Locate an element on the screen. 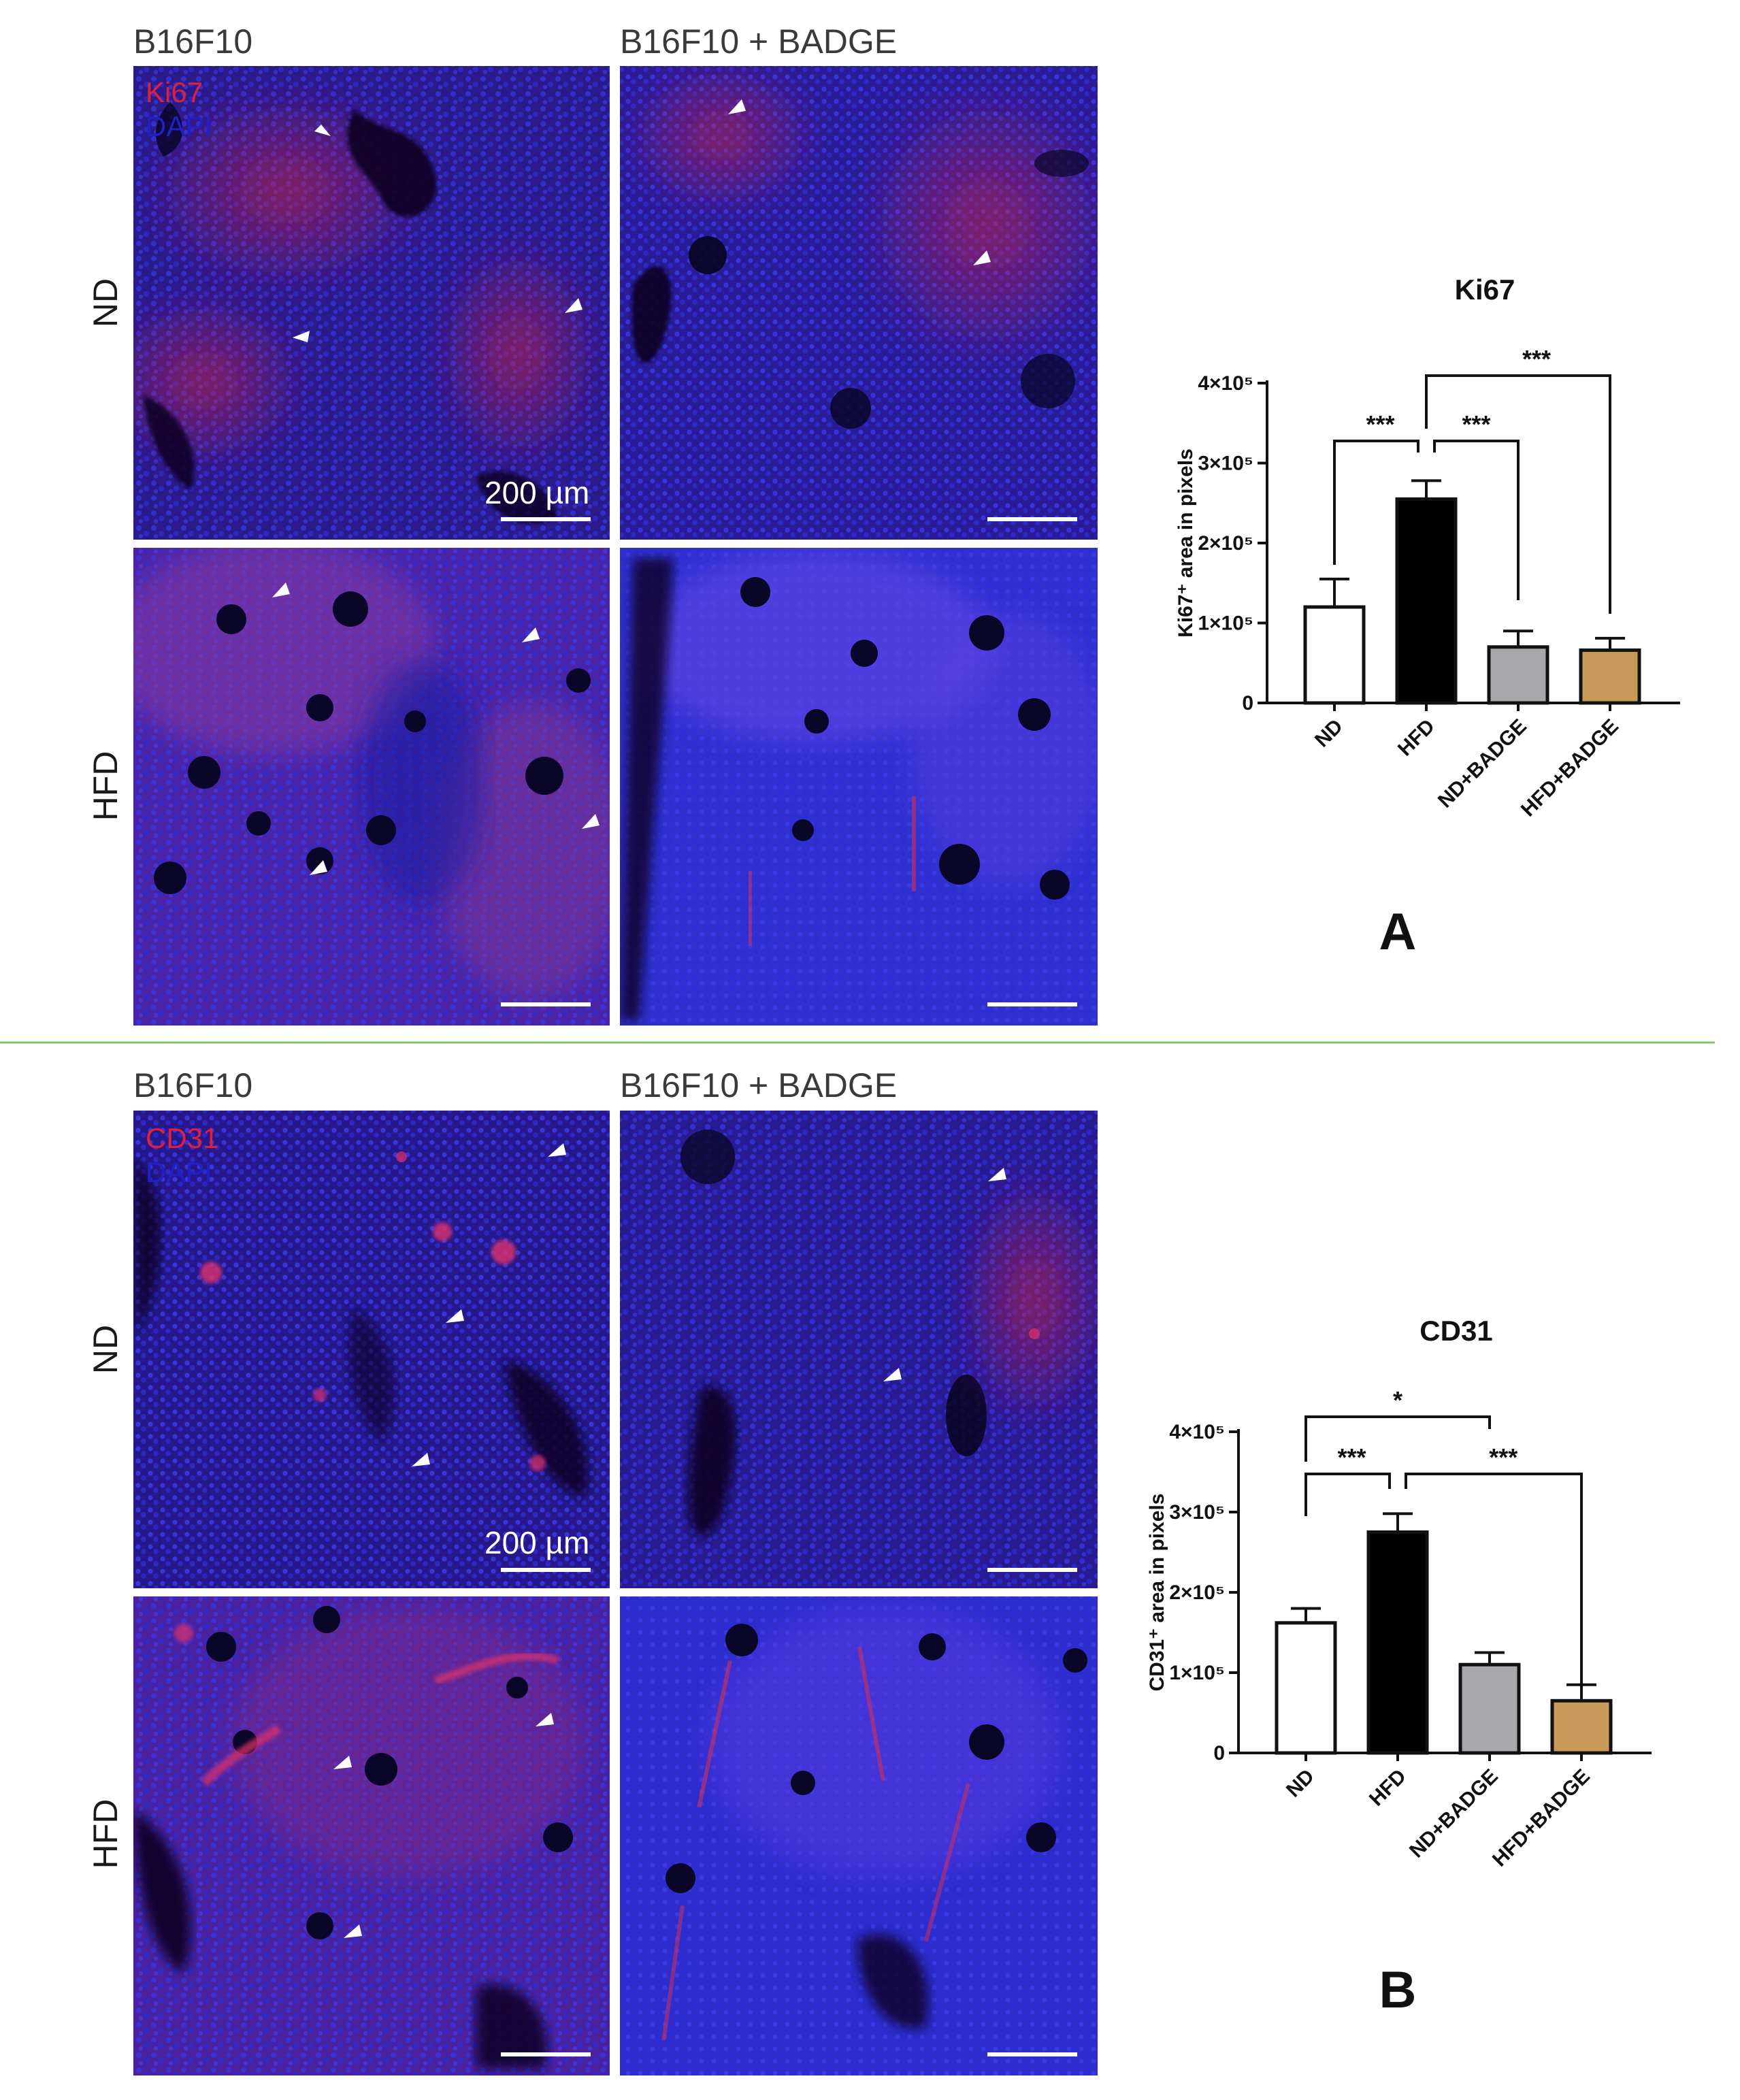  chart-title: Ki67 is located at coordinates (1485, 290).